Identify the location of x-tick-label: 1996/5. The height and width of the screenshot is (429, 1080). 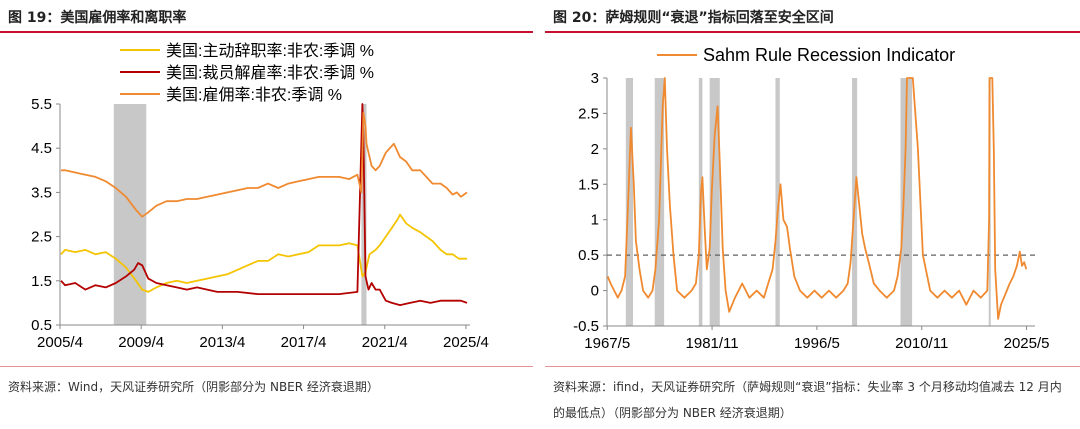
(817, 343).